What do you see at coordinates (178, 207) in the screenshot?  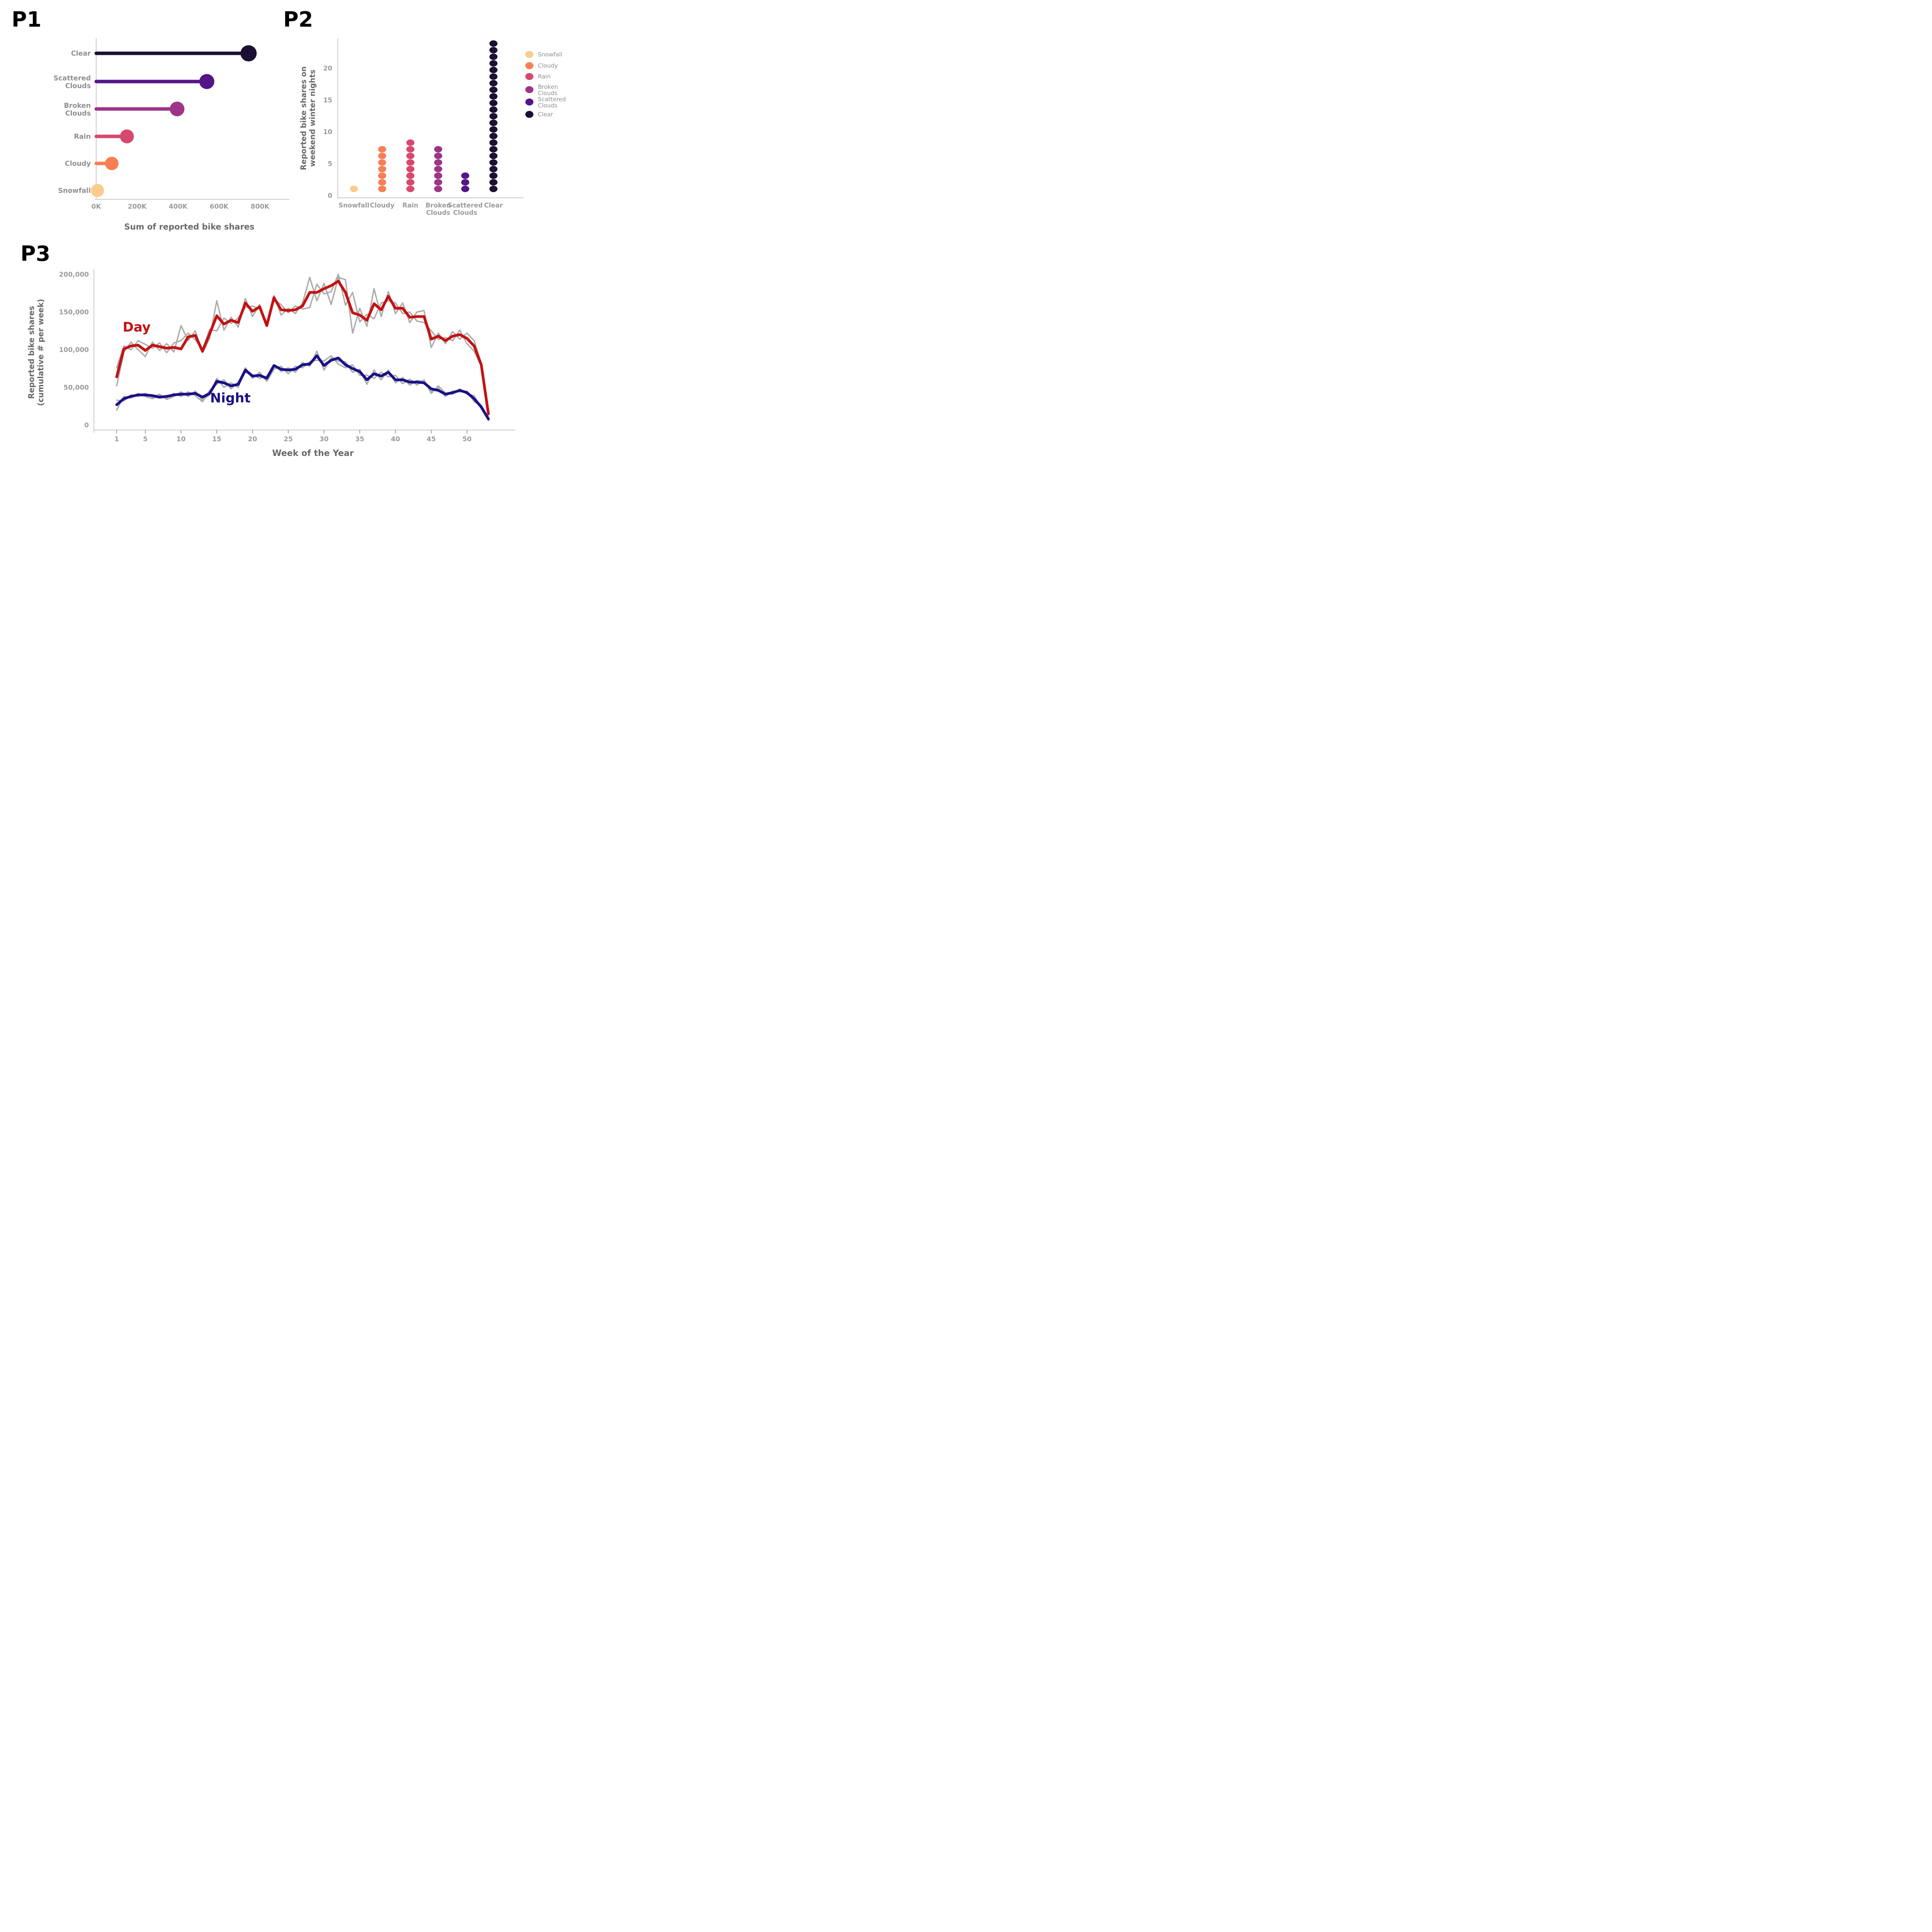 I see `p1-x-tick-label: 400K` at bounding box center [178, 207].